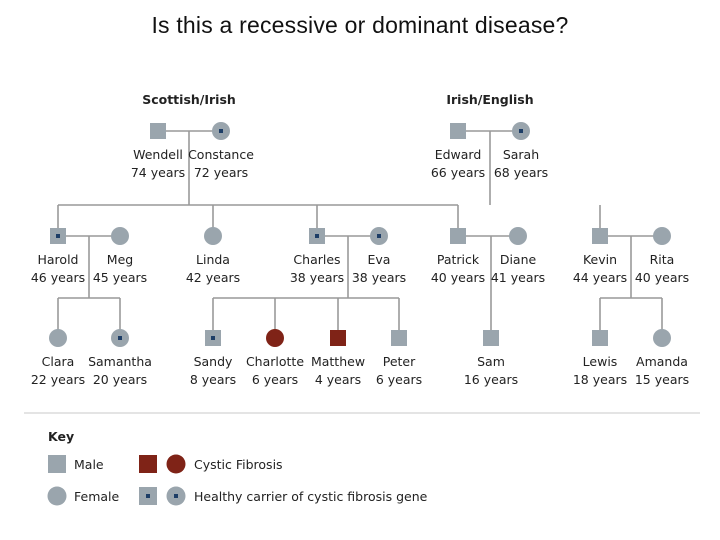 This screenshot has width=720, height=540. What do you see at coordinates (600, 277) in the screenshot?
I see `person-age: 44 years` at bounding box center [600, 277].